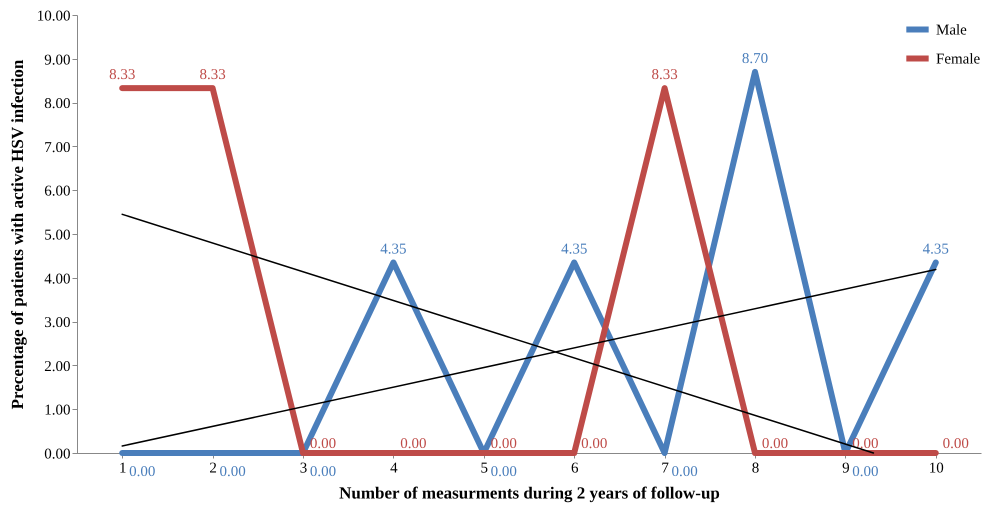 This screenshot has height=509, width=989. Describe the element at coordinates (57, 192) in the screenshot. I see `y-tick-label: 6.00` at that location.